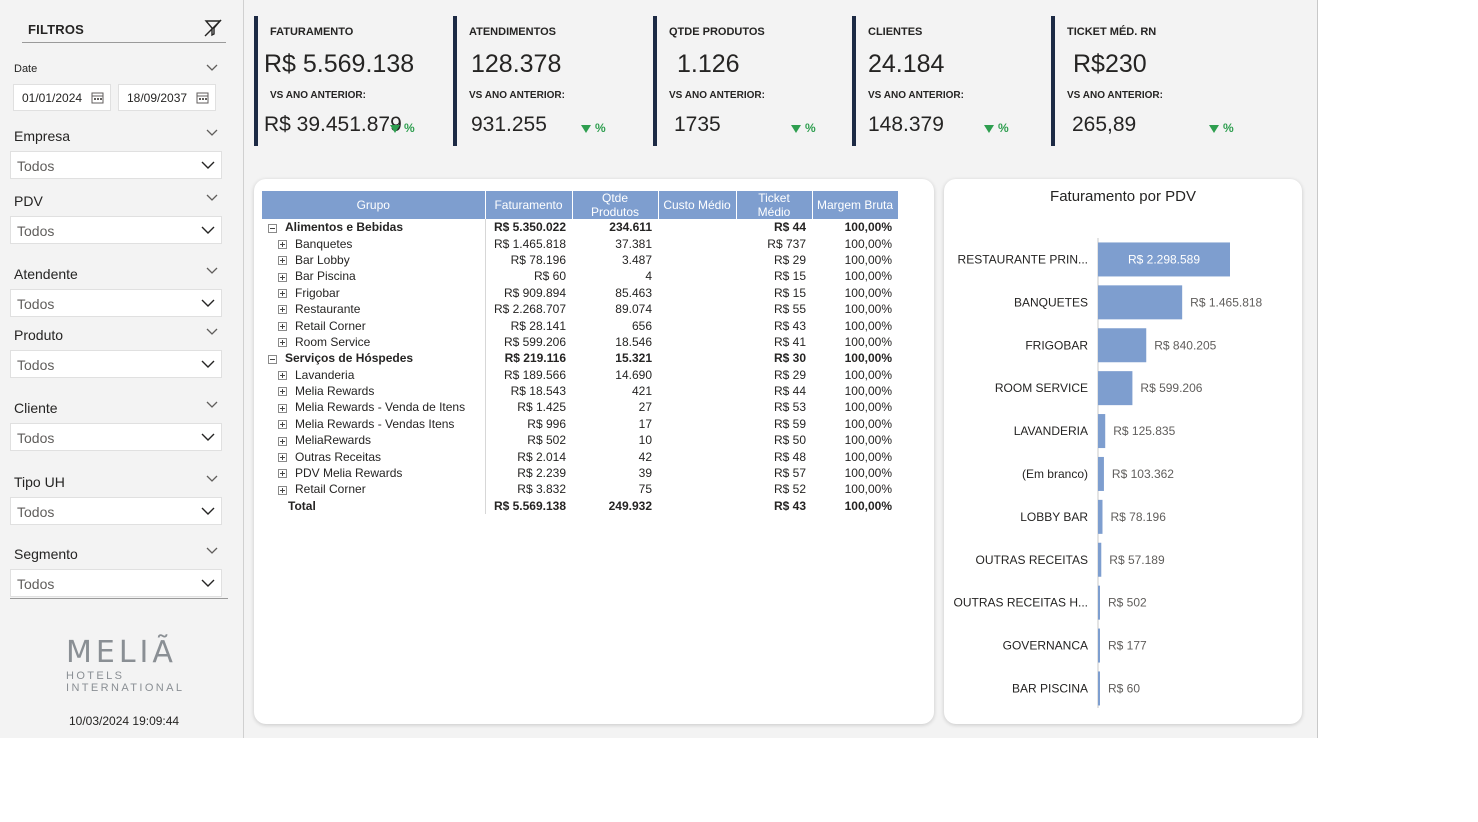 The width and height of the screenshot is (1478, 822). What do you see at coordinates (538, 259) in the screenshot?
I see `faturamento-cell: R$ 78.196` at bounding box center [538, 259].